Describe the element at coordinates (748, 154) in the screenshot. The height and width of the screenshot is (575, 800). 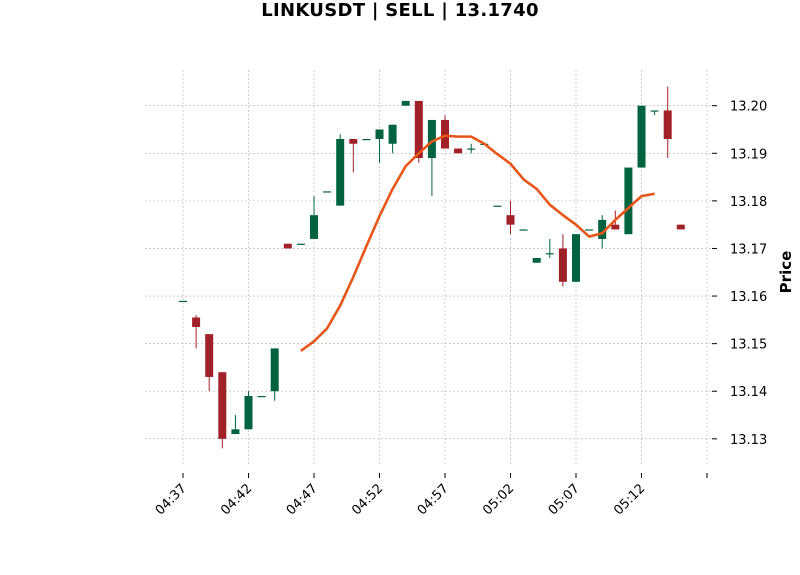
I see `y-tick-label: 13.19` at that location.